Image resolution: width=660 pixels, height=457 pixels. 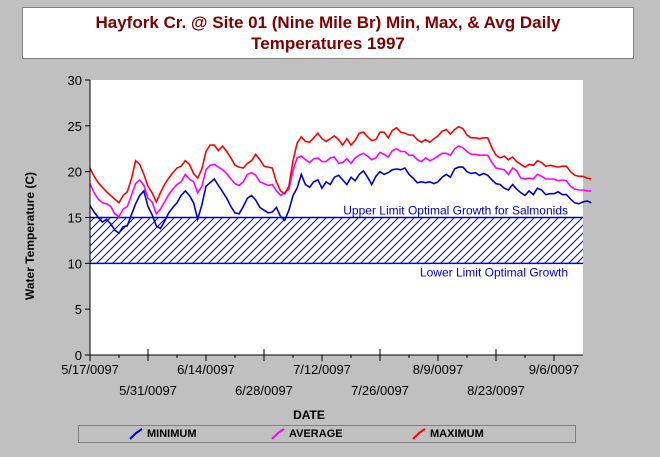 What do you see at coordinates (438, 369) in the screenshot?
I see `x-tick-label: 8/9/0097` at bounding box center [438, 369].